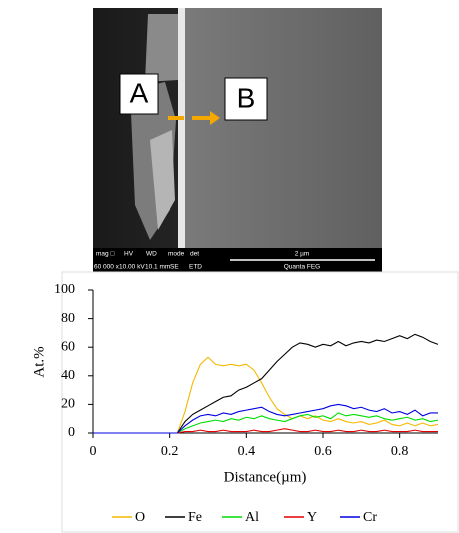 This screenshot has width=459, height=533. Describe the element at coordinates (68, 346) in the screenshot. I see `y-tick-label: 60` at that location.